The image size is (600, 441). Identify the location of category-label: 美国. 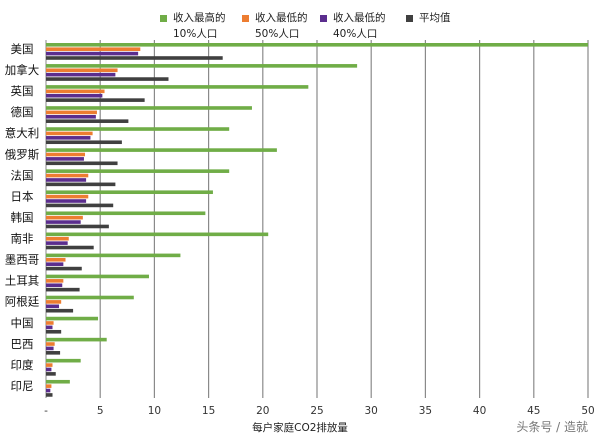
(22, 49).